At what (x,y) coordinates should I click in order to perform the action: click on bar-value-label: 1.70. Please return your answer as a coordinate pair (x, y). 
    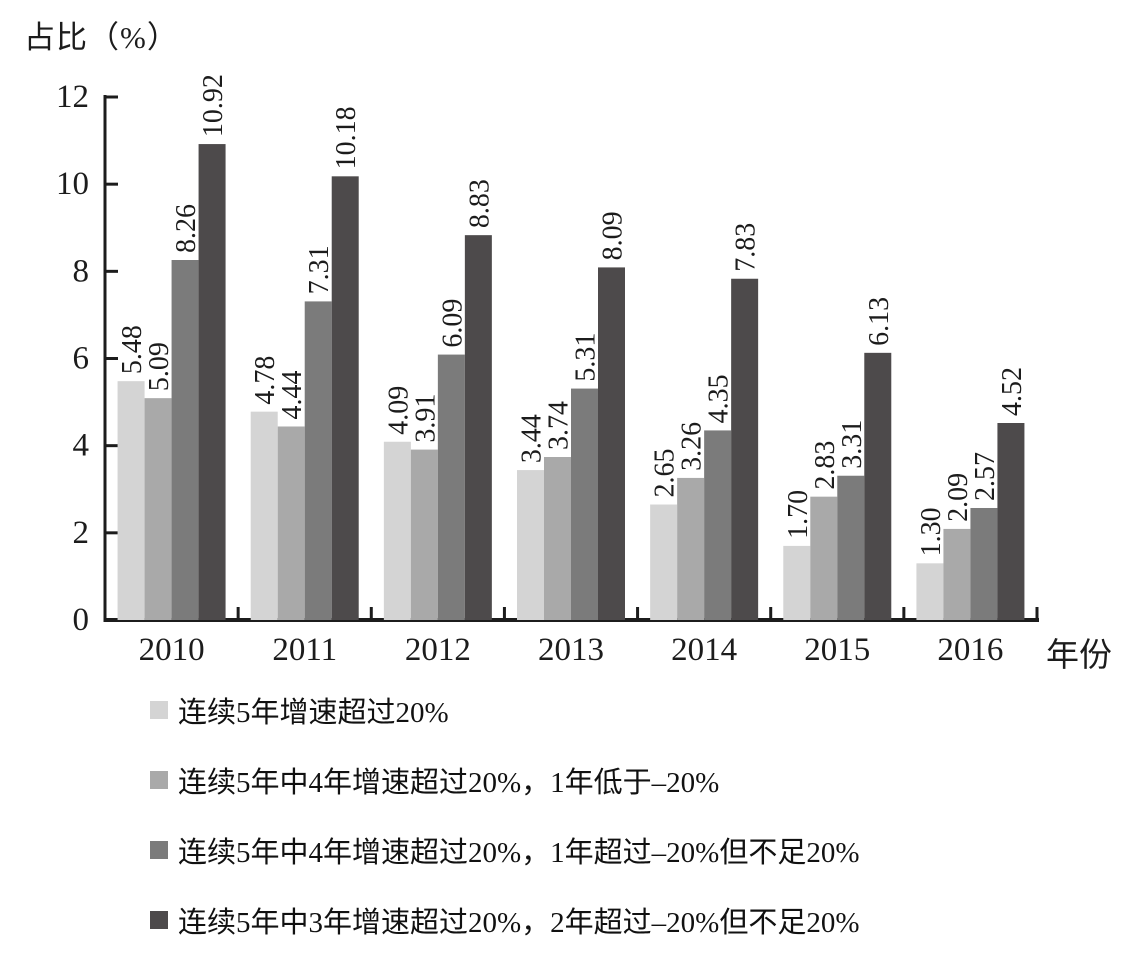
    Looking at the image, I should click on (798, 514).